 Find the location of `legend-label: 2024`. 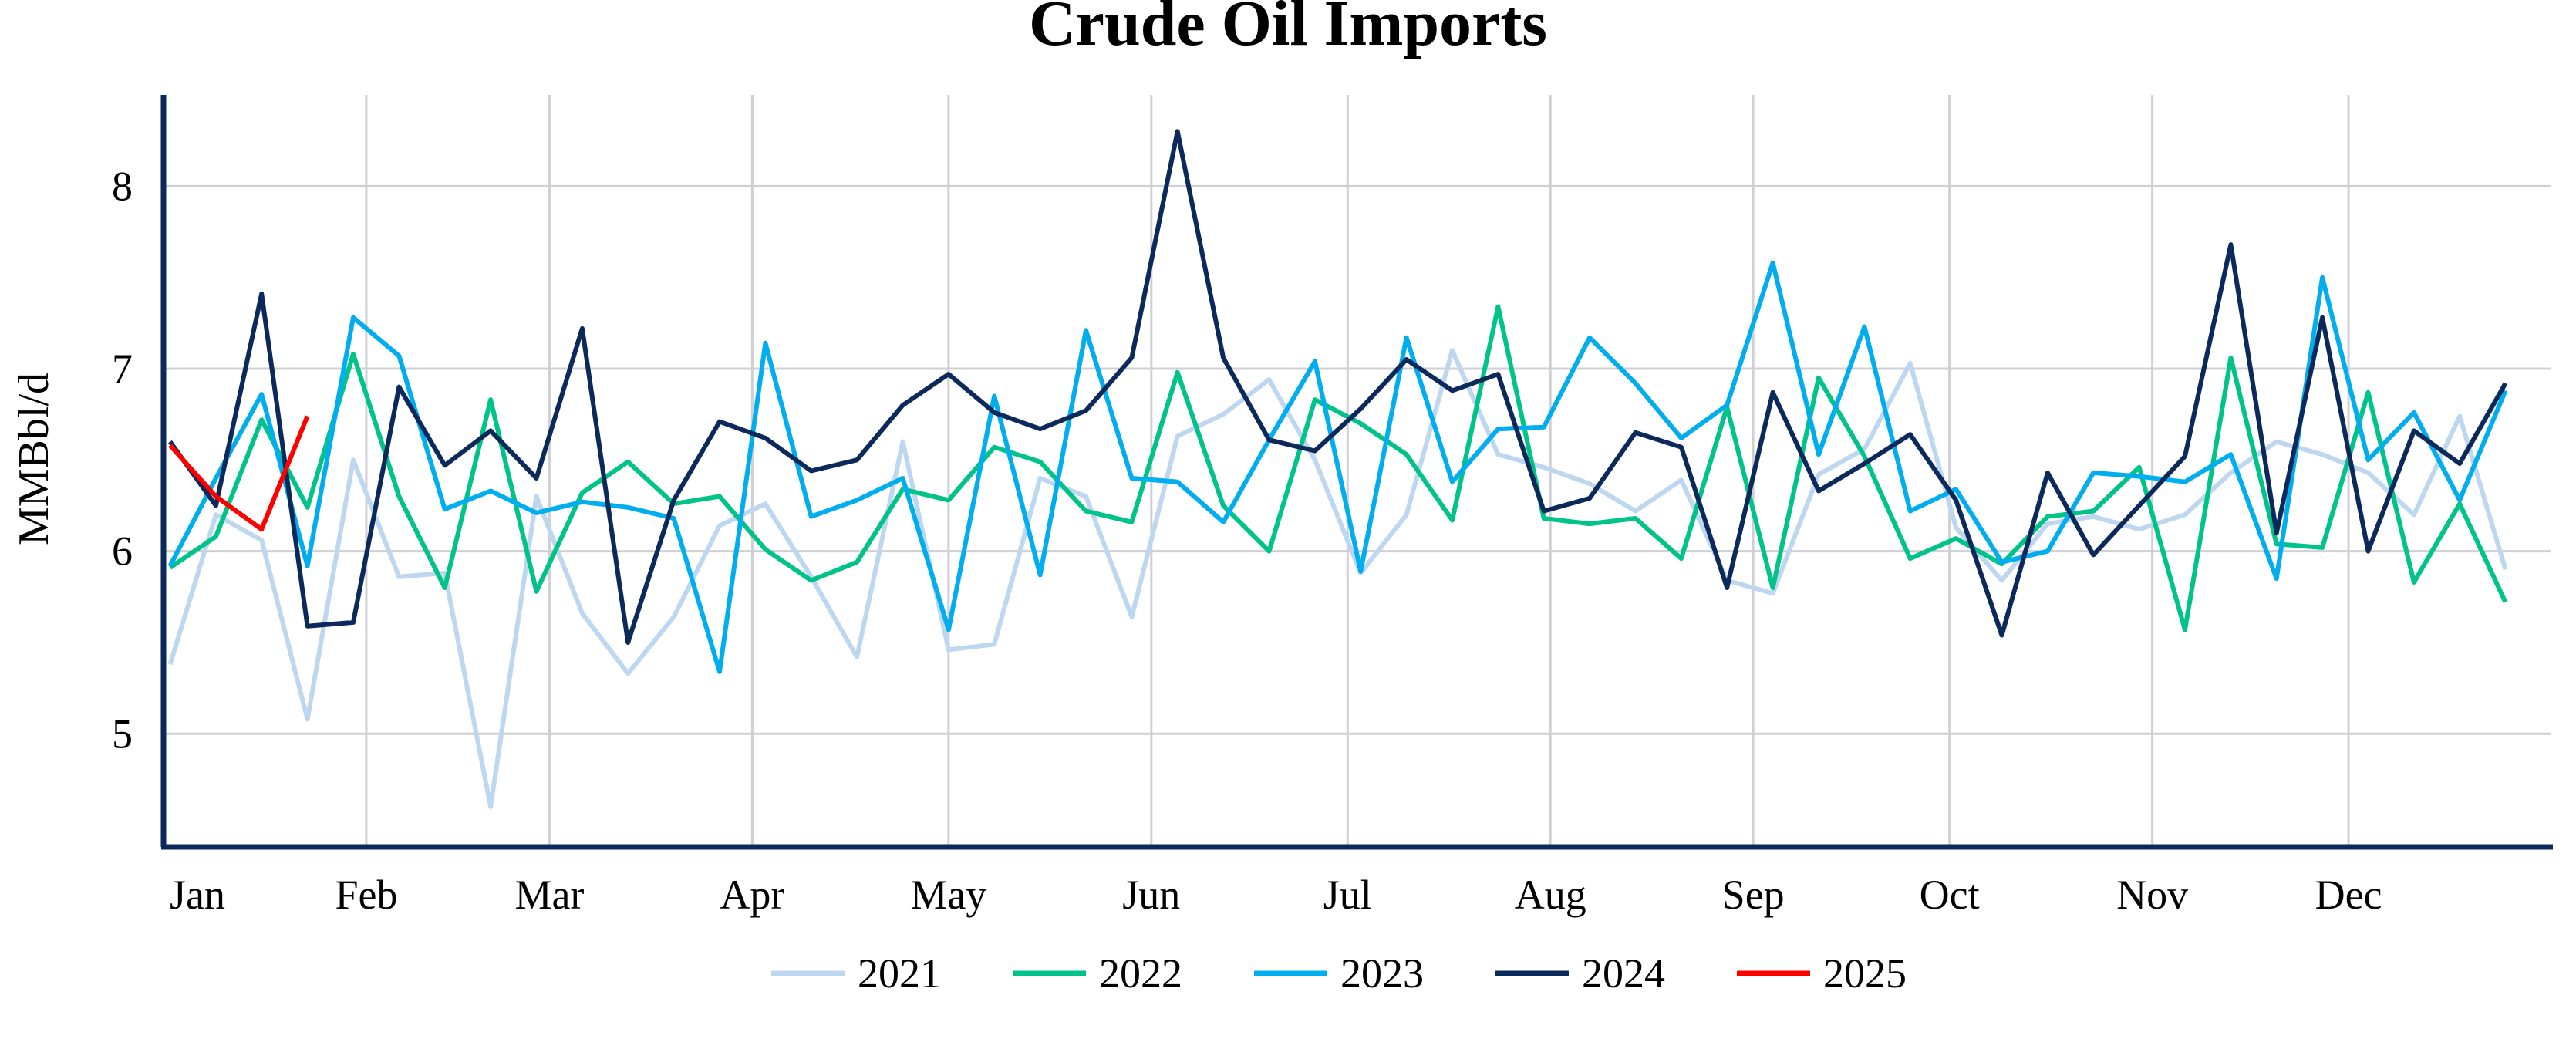

legend-label: 2024 is located at coordinates (1623, 974).